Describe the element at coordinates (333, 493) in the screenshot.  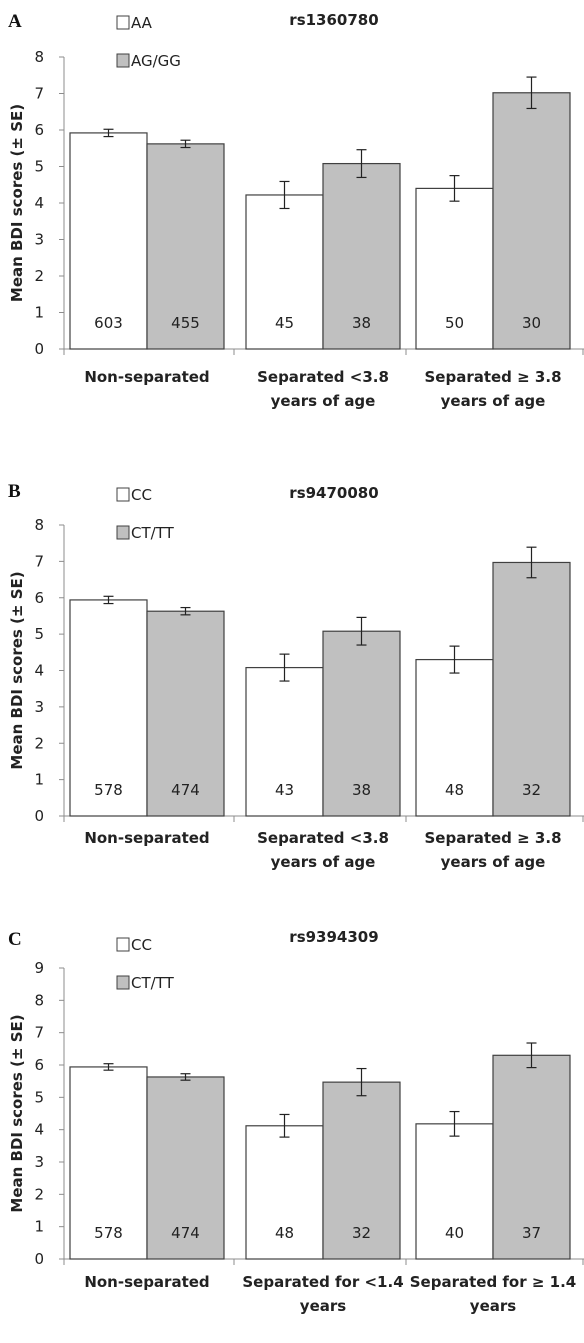
I see `chart-title: rs9470080` at that location.